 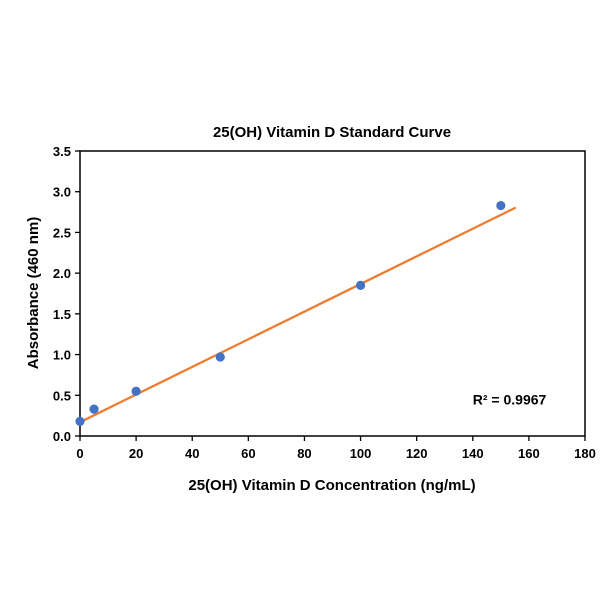 What do you see at coordinates (62, 273) in the screenshot?
I see `y-tick-label: 2.0` at bounding box center [62, 273].